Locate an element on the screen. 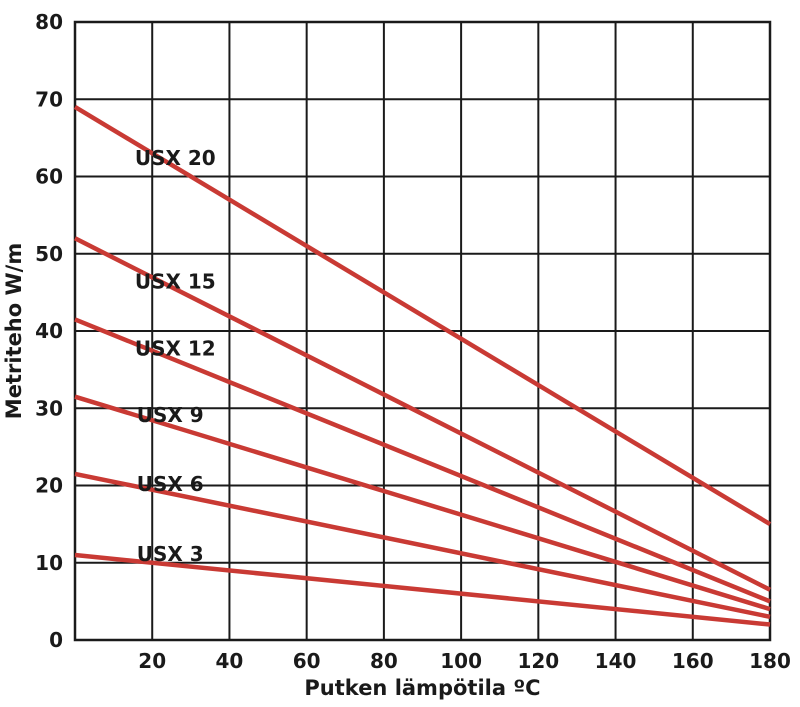 The width and height of the screenshot is (800, 707). x-tick-label: 160 is located at coordinates (693, 661).